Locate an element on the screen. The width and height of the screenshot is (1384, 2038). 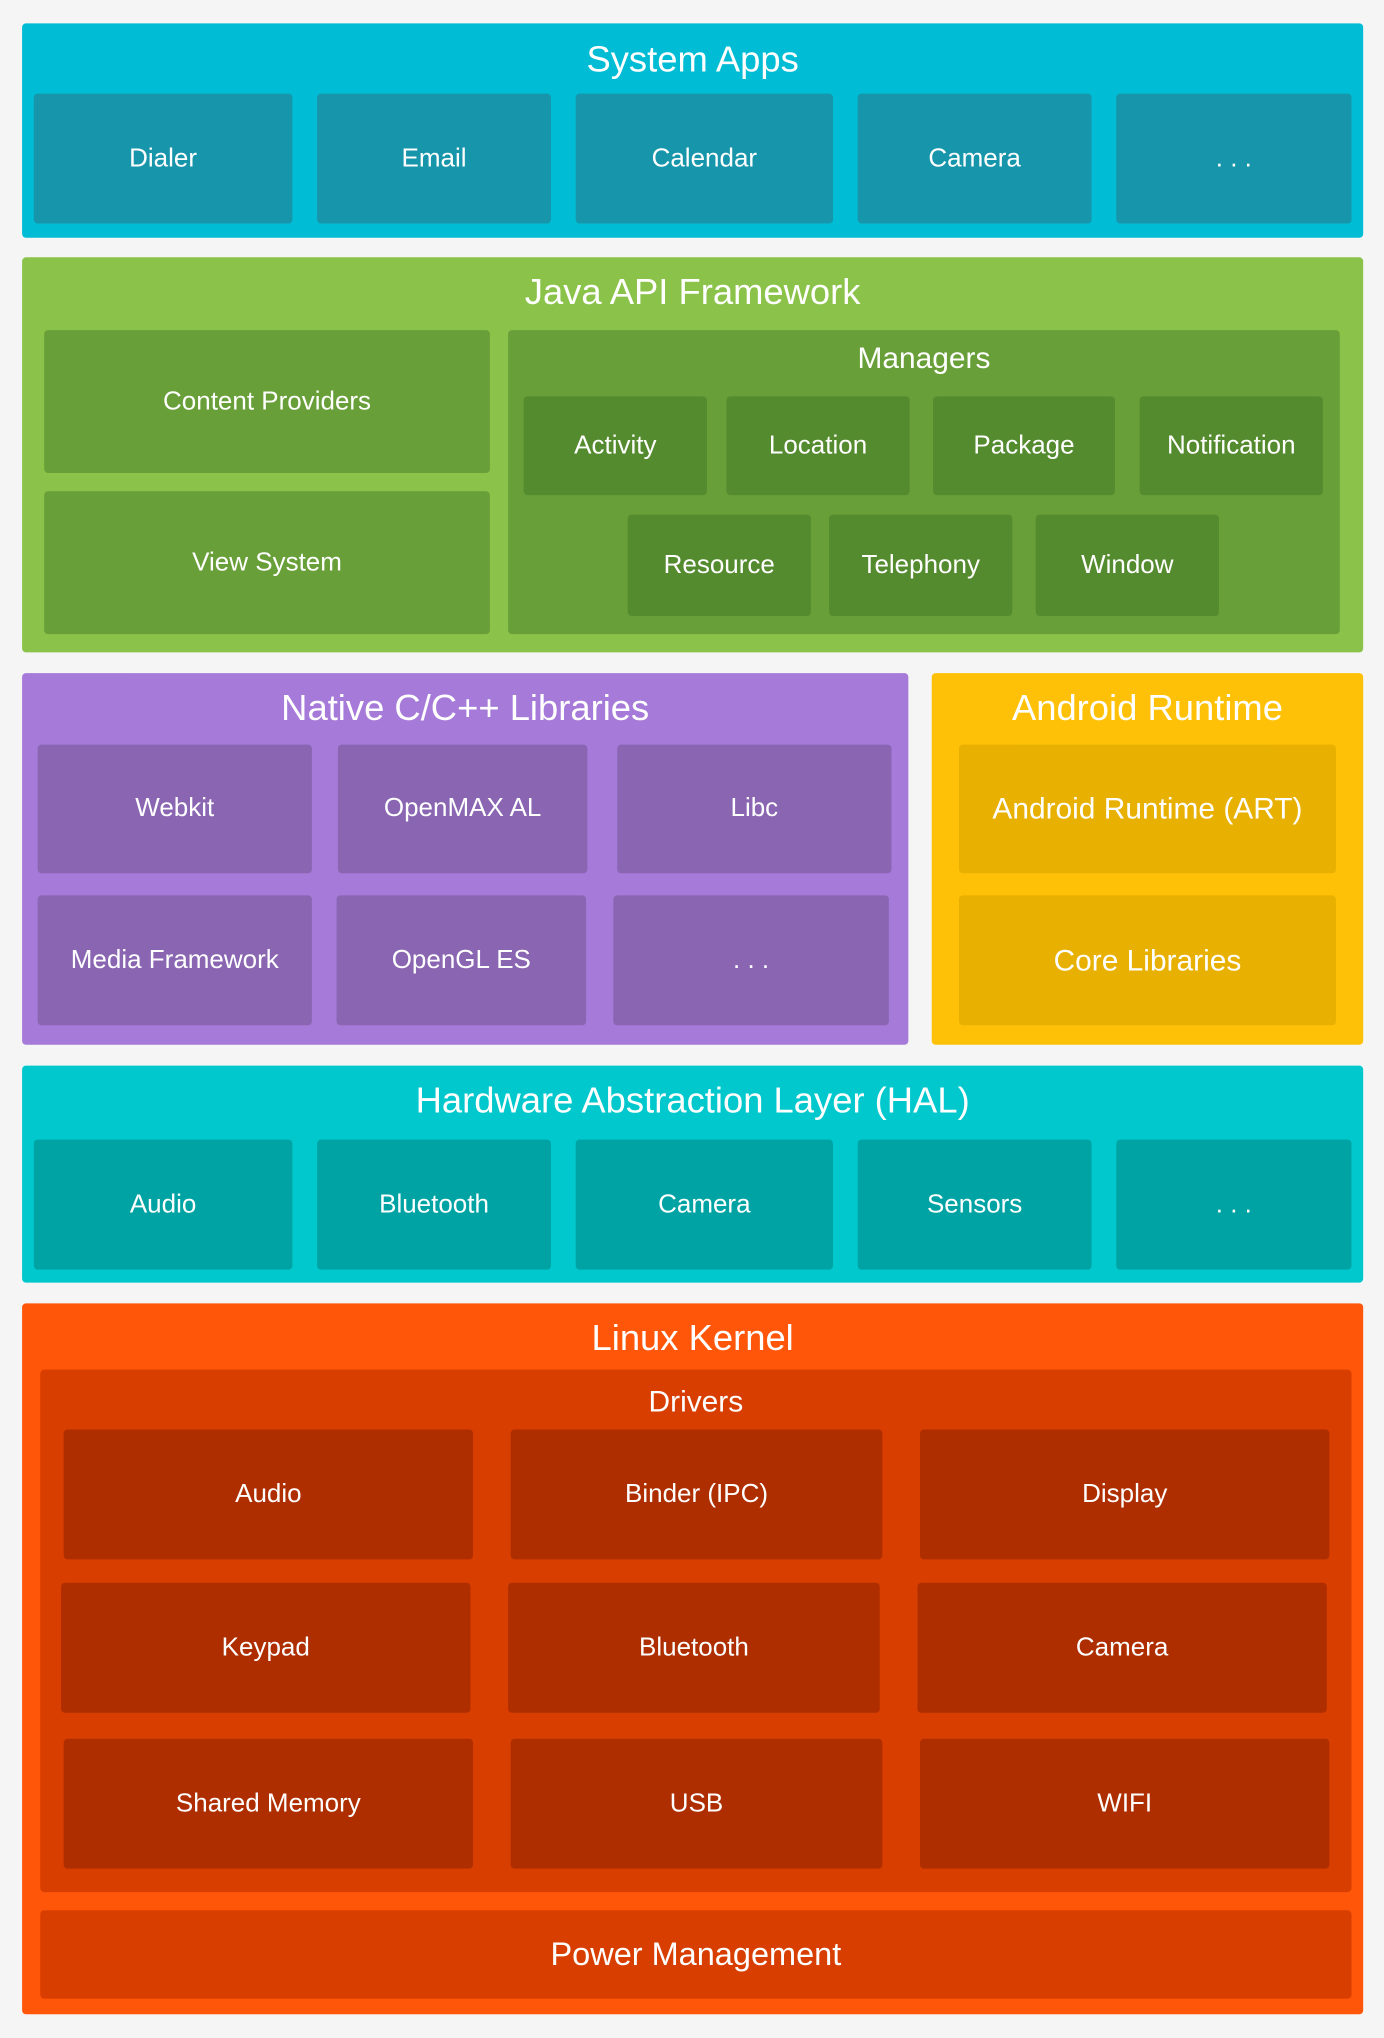
box-openmax-al: OpenMAX AL is located at coordinates (462, 809).